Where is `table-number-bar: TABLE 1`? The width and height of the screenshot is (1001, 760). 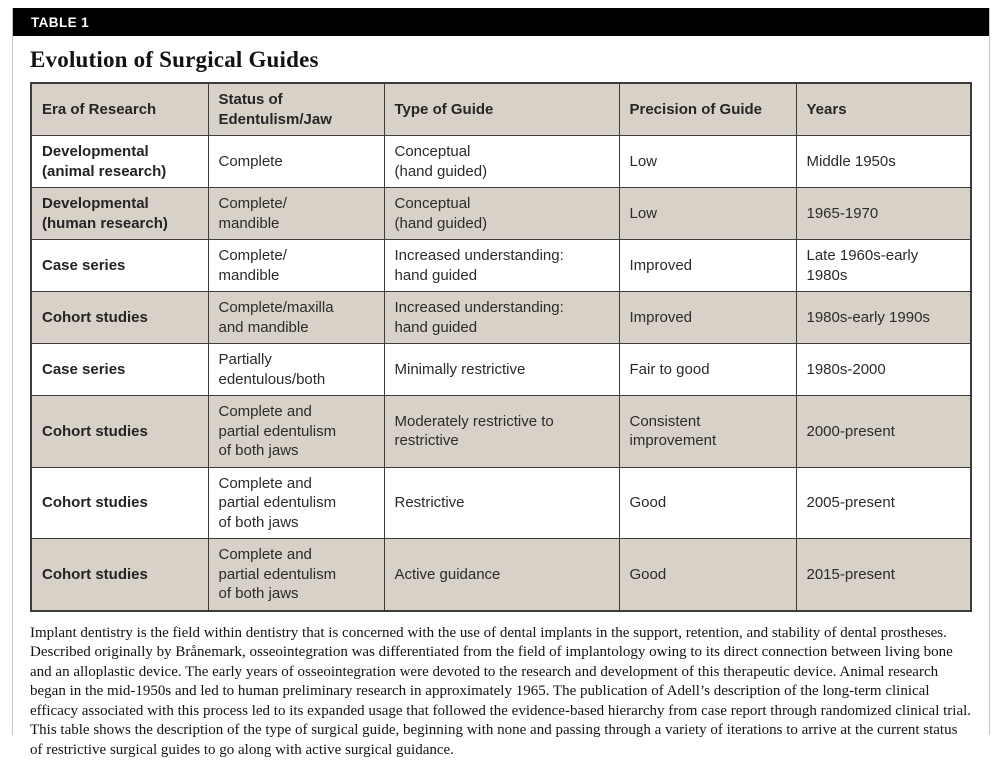 table-number-bar: TABLE 1 is located at coordinates (501, 22).